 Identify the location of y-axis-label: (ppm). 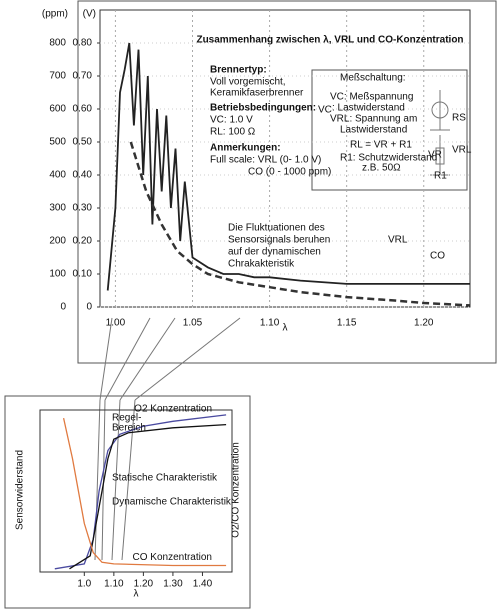
(55, 14).